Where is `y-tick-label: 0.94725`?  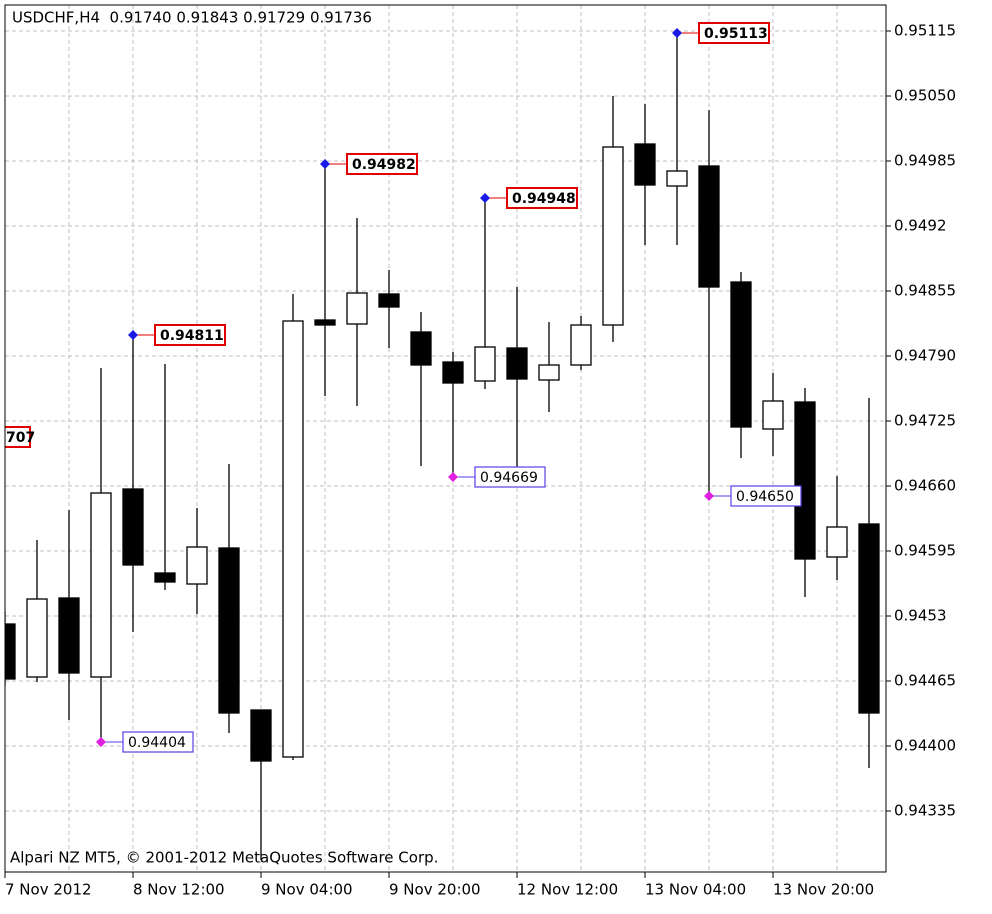
y-tick-label: 0.94725 is located at coordinates (925, 421).